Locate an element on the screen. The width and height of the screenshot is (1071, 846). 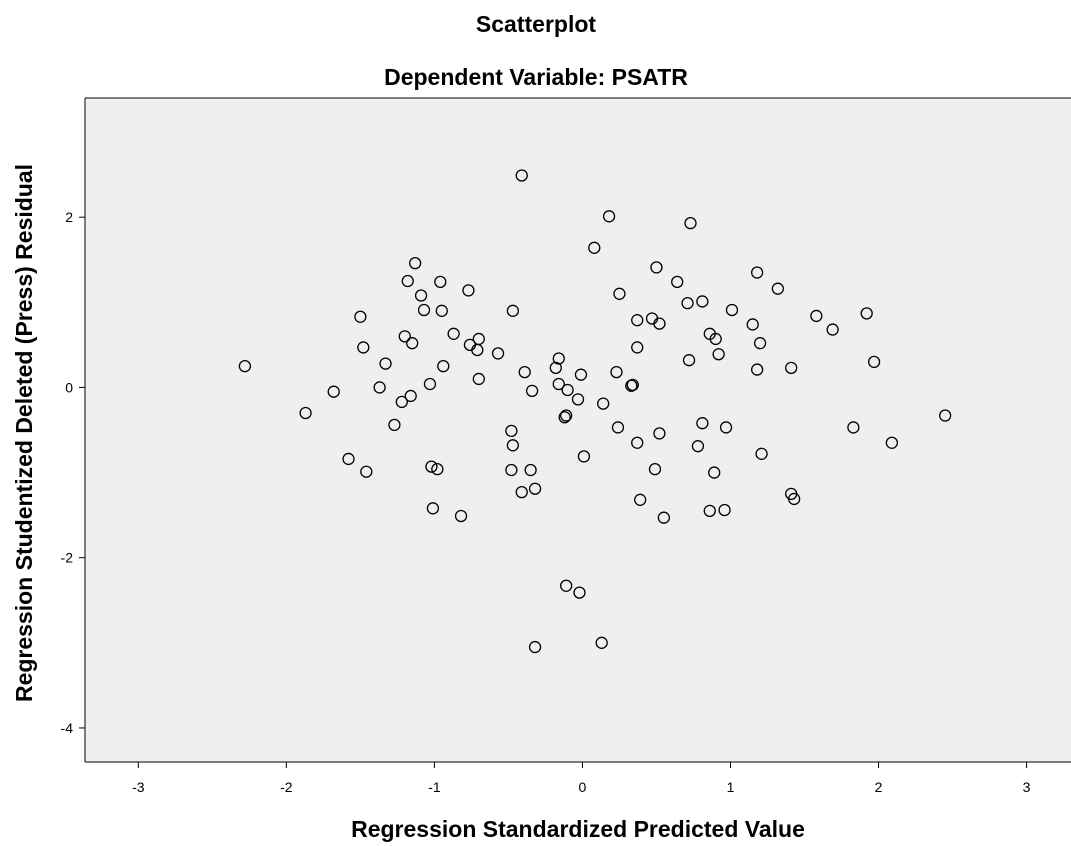
x-tick-label: 3 is located at coordinates (1027, 787).